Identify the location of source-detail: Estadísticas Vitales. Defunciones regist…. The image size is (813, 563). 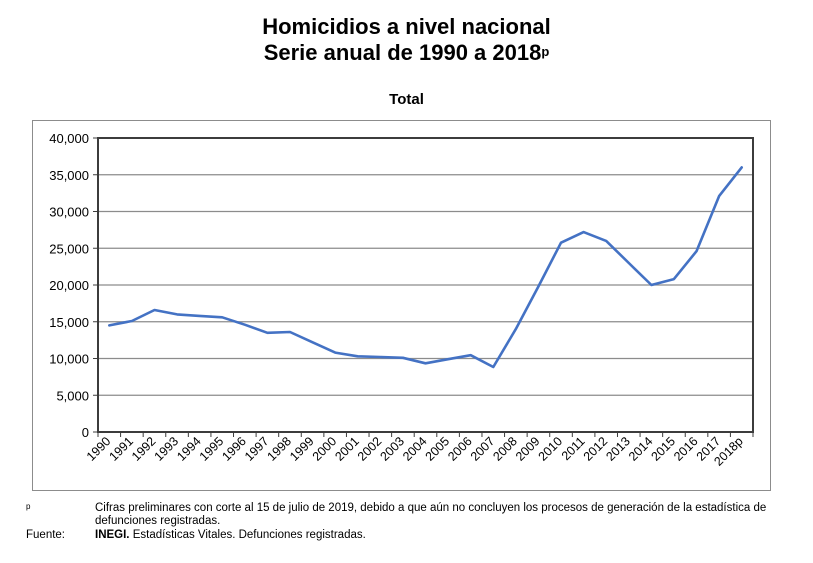
(247, 535).